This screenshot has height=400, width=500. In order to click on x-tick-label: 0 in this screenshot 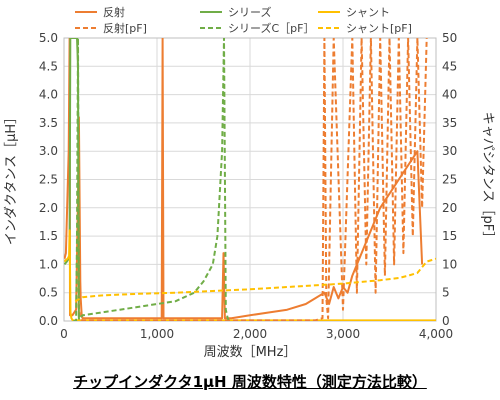, I will do `click(64, 334)`.